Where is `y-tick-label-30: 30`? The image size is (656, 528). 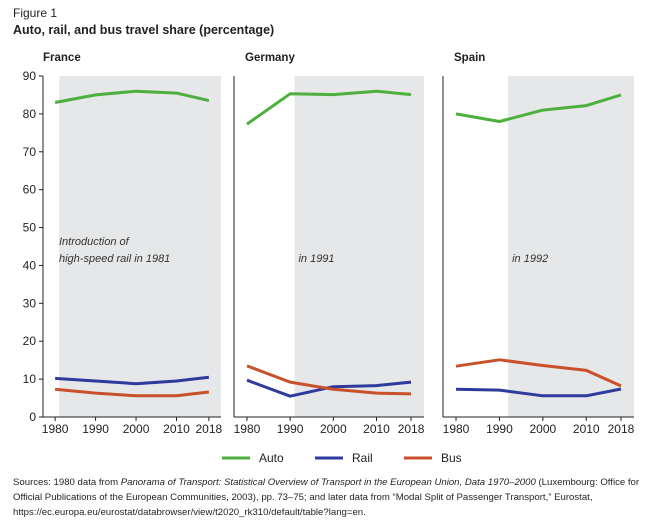 y-tick-label-30: 30 is located at coordinates (30, 303).